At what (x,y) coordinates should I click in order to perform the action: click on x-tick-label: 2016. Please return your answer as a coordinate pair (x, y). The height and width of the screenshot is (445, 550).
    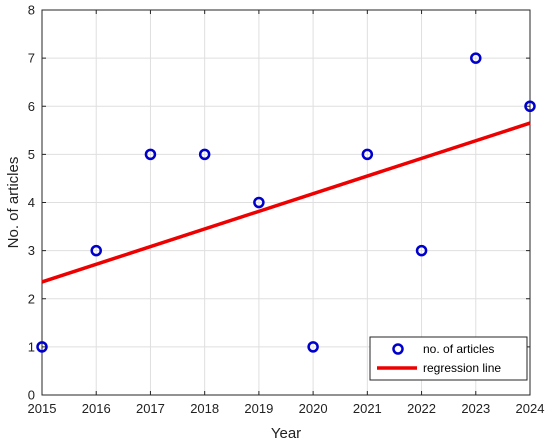
    Looking at the image, I should click on (96, 408).